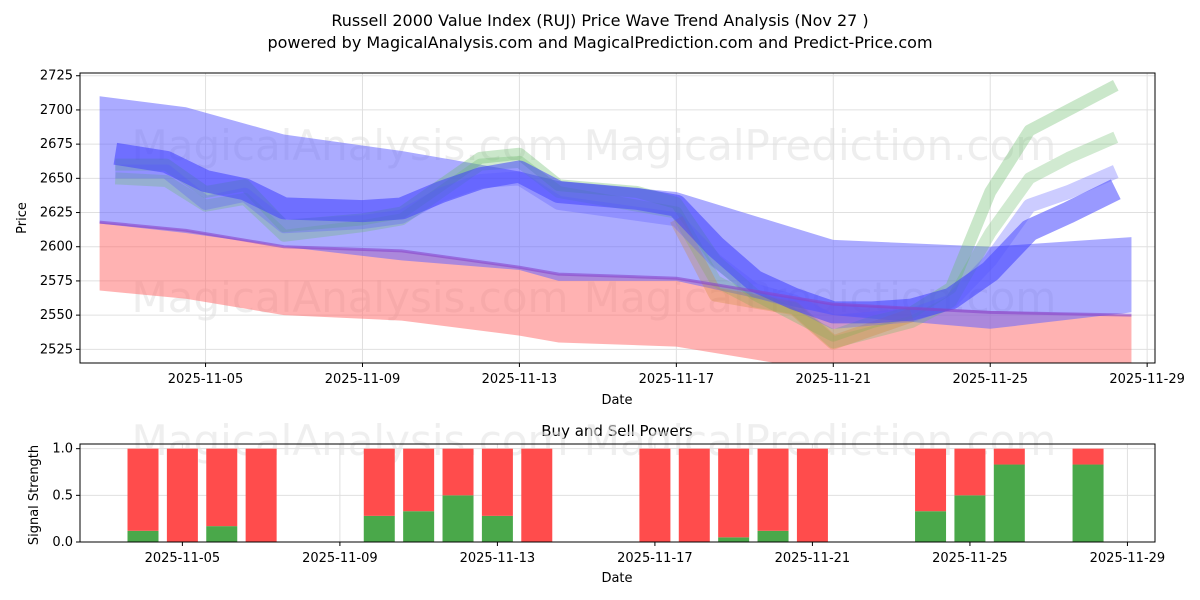  What do you see at coordinates (22, 218) in the screenshot?
I see `y-axis-label: Price` at bounding box center [22, 218].